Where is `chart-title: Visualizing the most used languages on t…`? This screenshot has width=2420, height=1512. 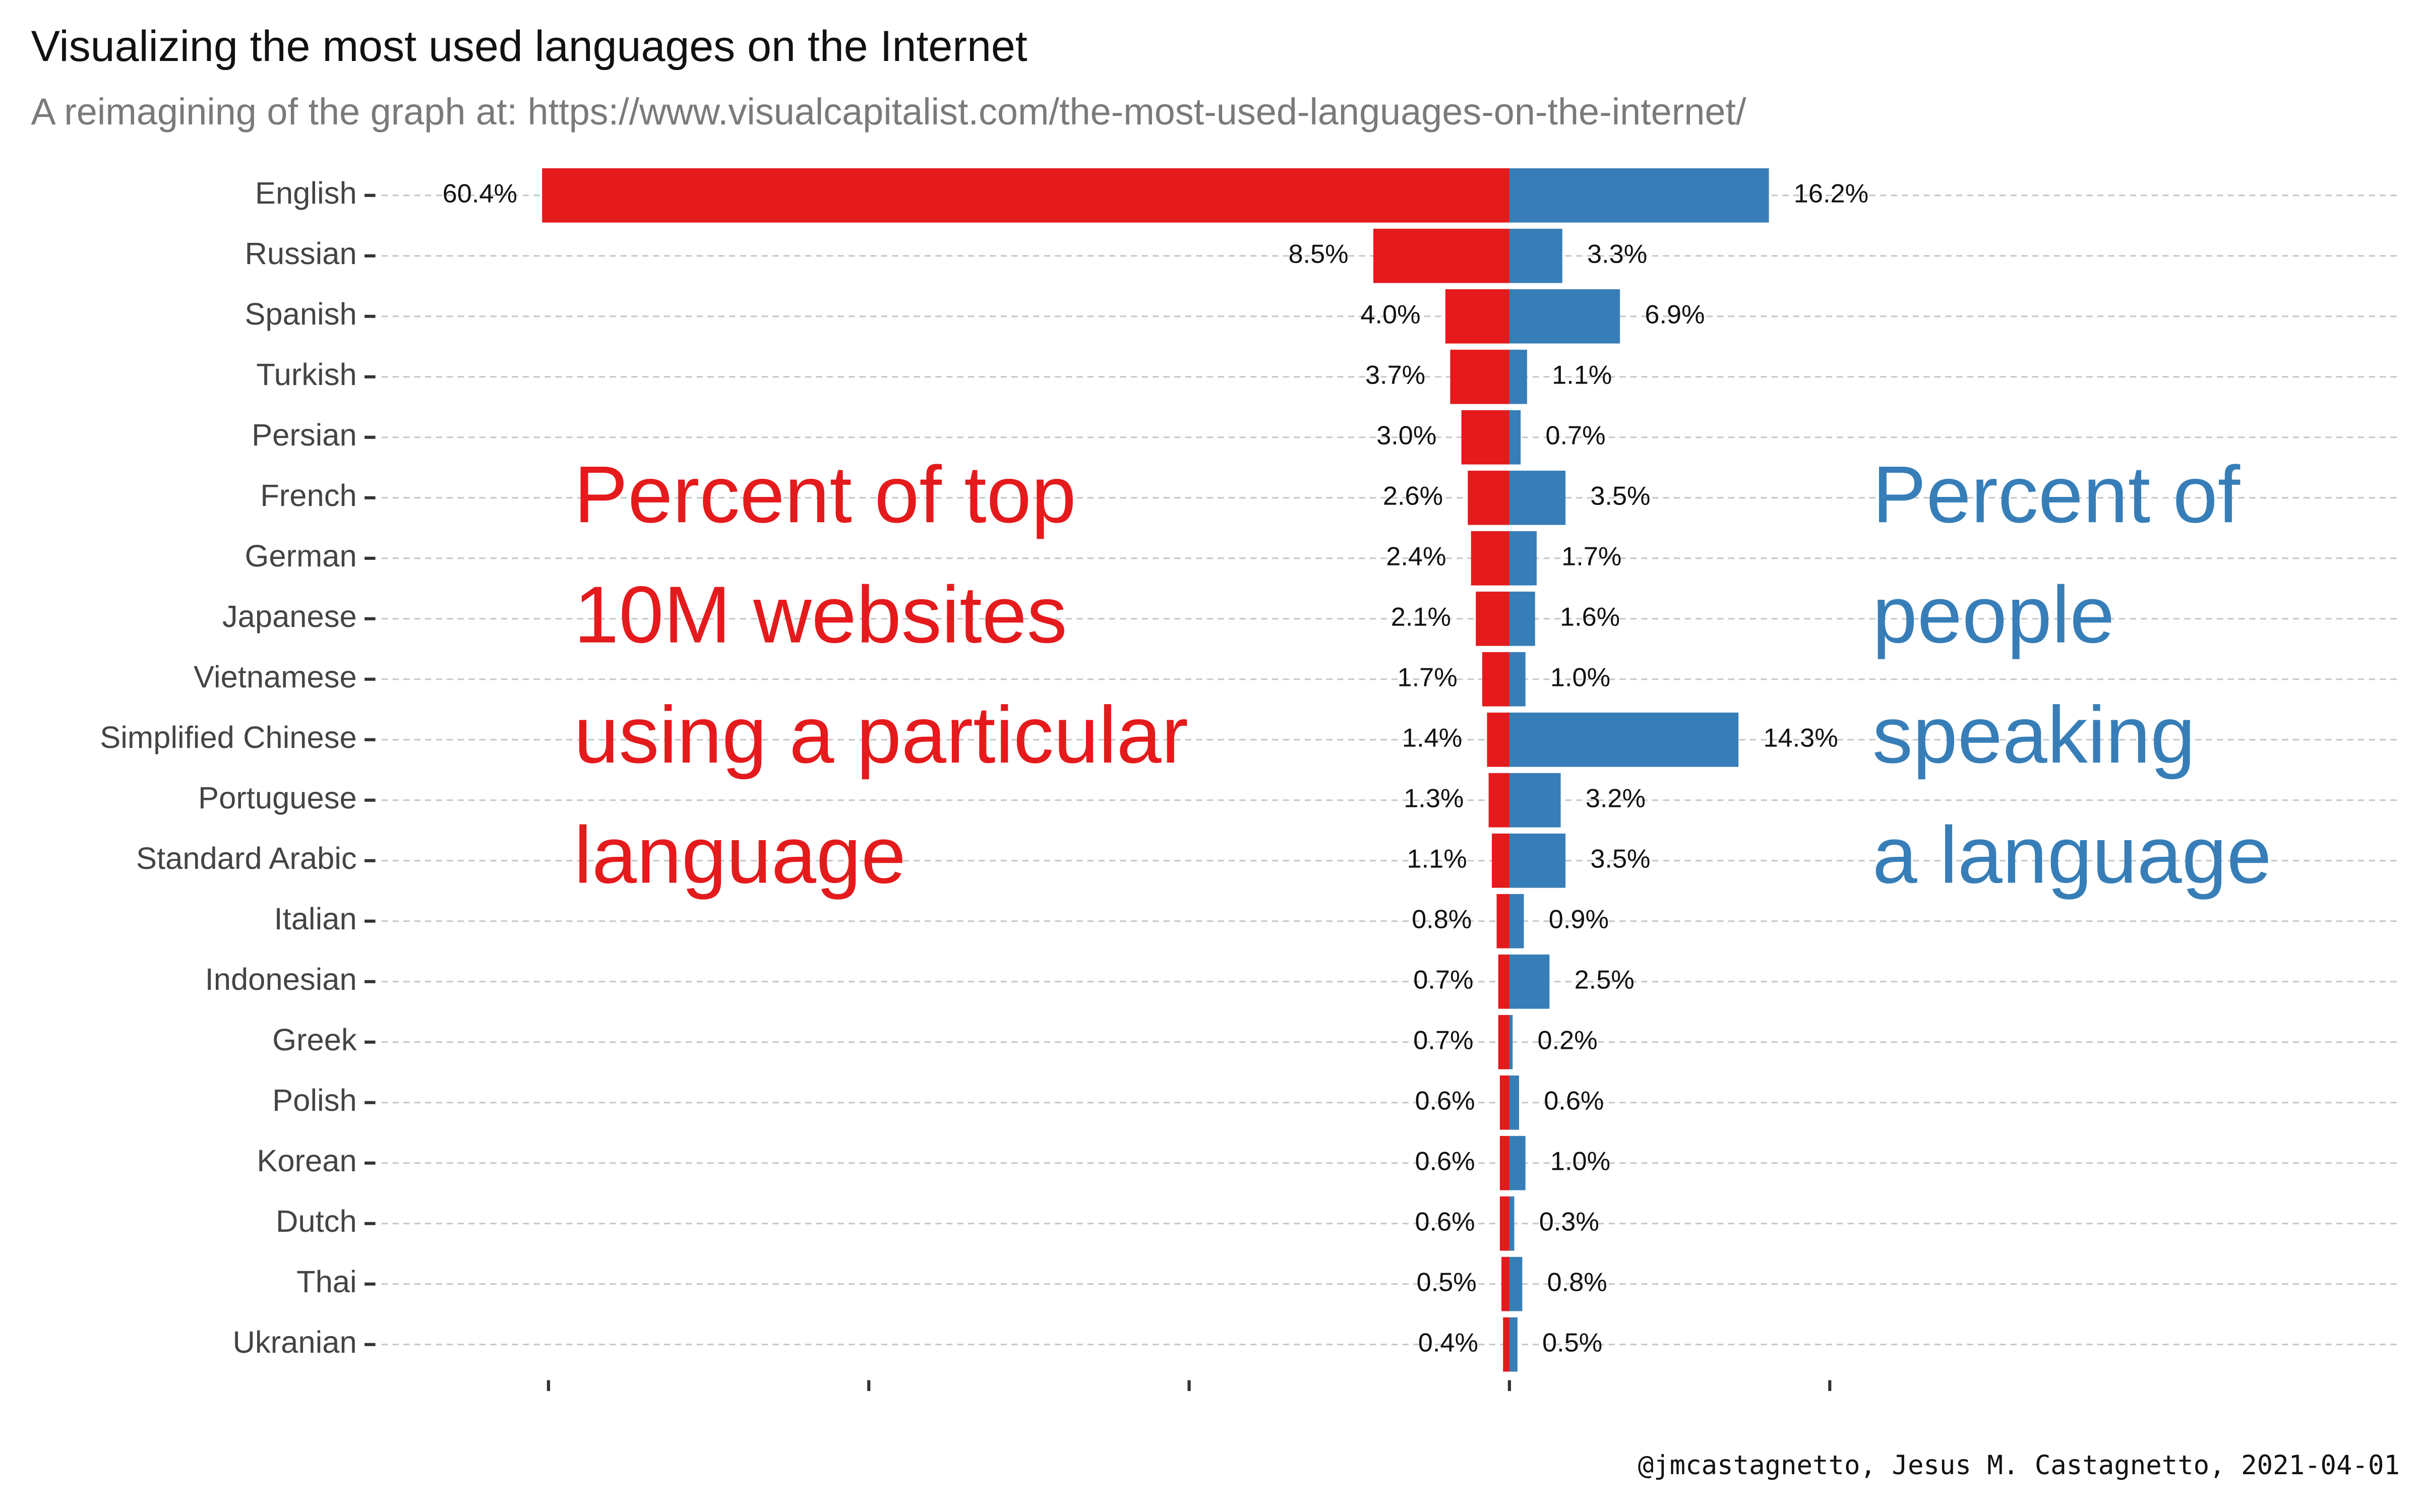 chart-title: Visualizing the most used languages on t… is located at coordinates (529, 46).